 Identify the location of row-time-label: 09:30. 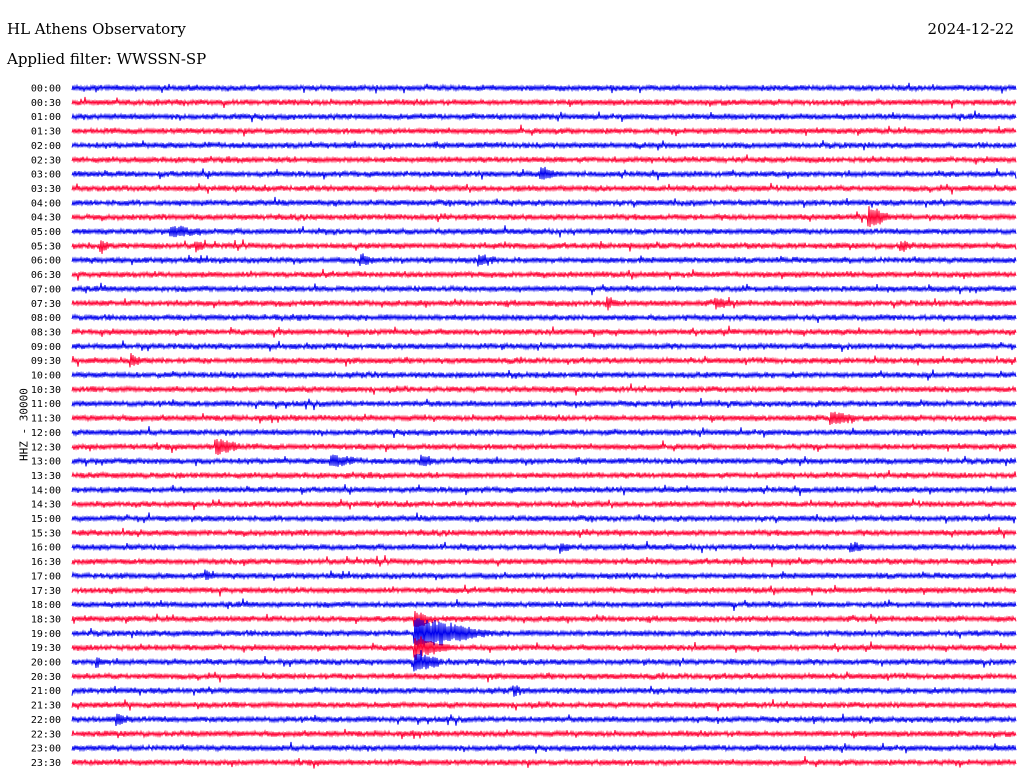
(46, 361).